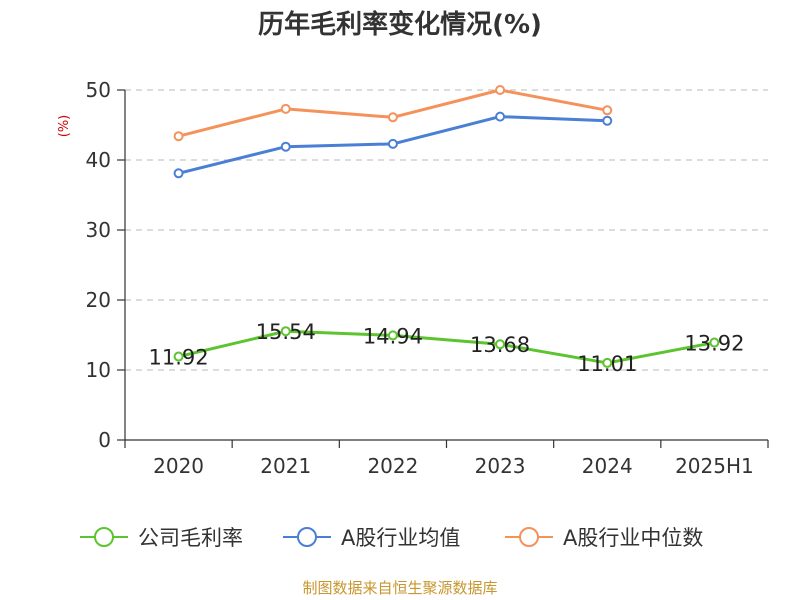 The height and width of the screenshot is (600, 800). I want to click on series-line, so click(446, 347).